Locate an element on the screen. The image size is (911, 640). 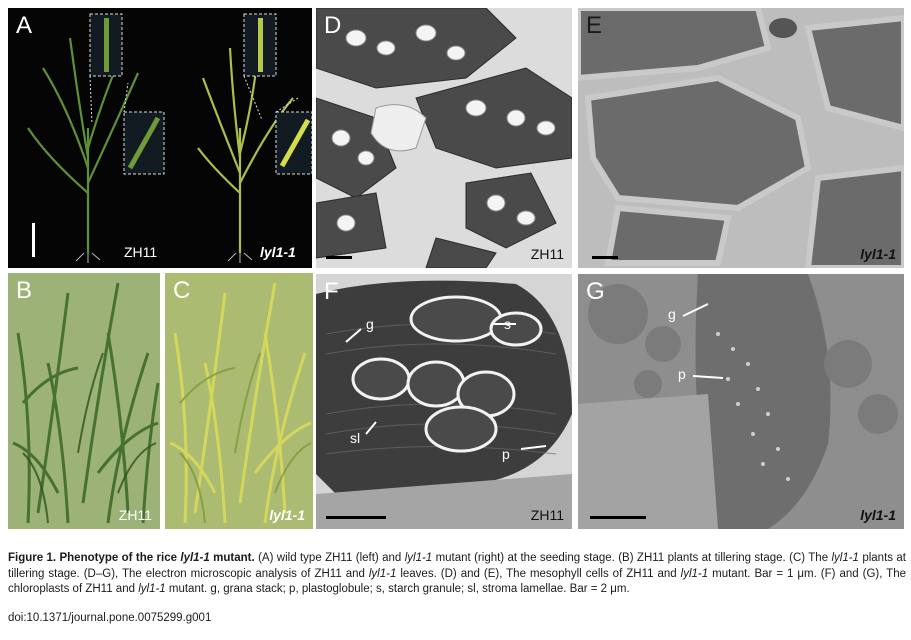
field-illustration-lyl1 is located at coordinates (239, 401).